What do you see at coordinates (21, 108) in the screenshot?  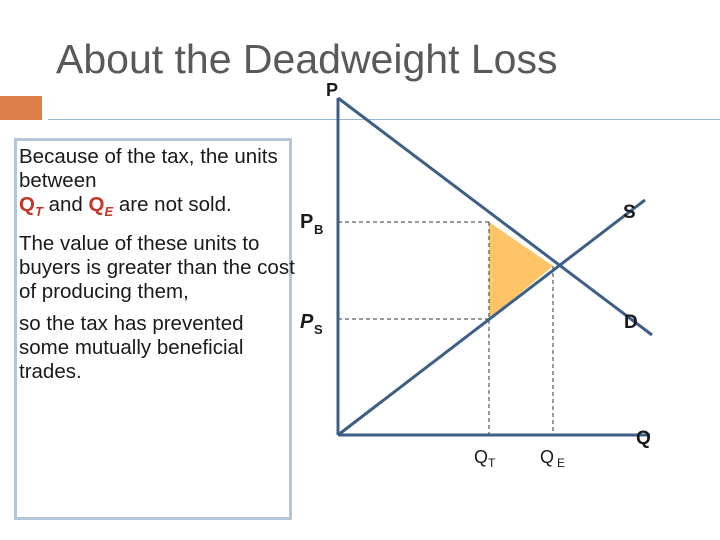 I see `accent-bar-orange` at bounding box center [21, 108].